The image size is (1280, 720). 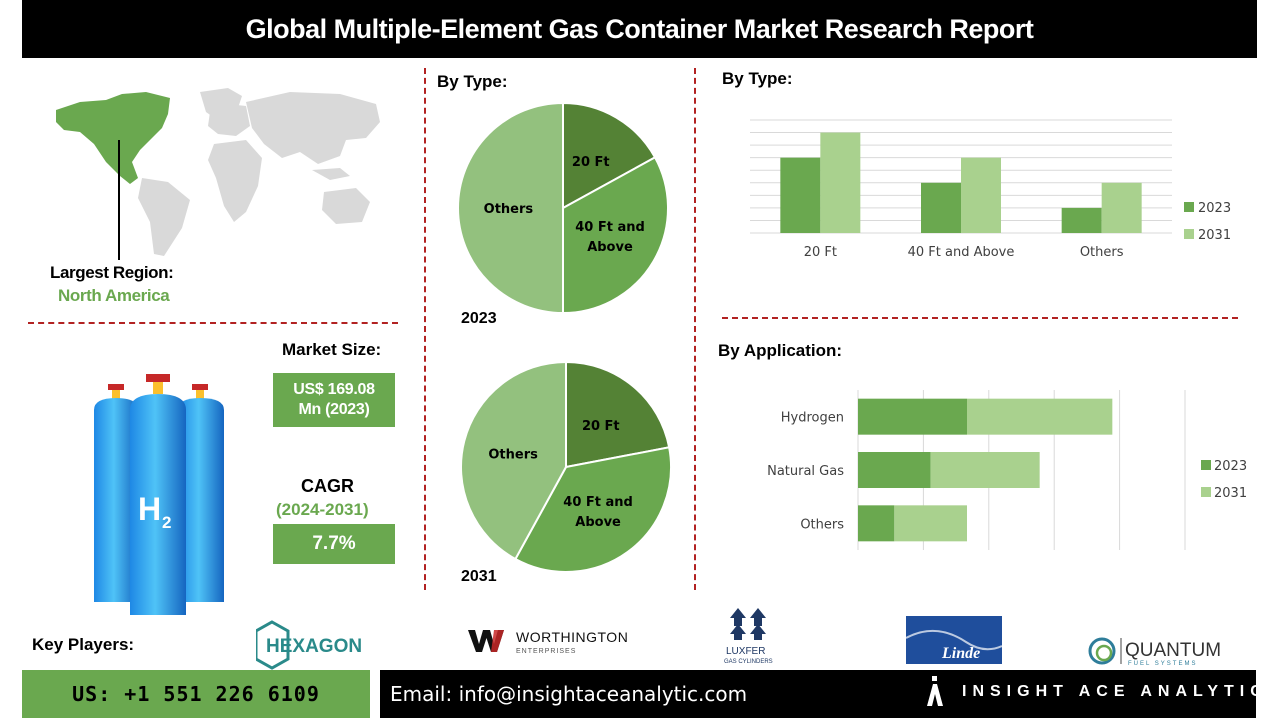 I want to click on hydrogen-cylinders-illustration: H 2, so click(x=159, y=494).